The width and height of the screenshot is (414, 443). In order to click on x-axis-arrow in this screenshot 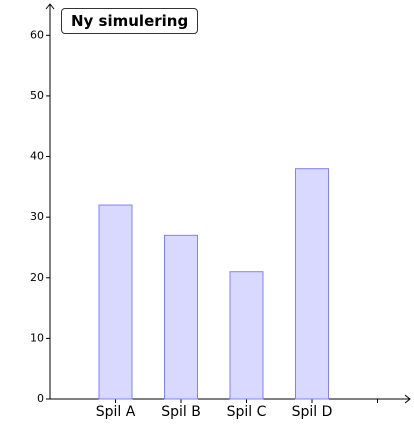, I will do `click(407, 399)`.